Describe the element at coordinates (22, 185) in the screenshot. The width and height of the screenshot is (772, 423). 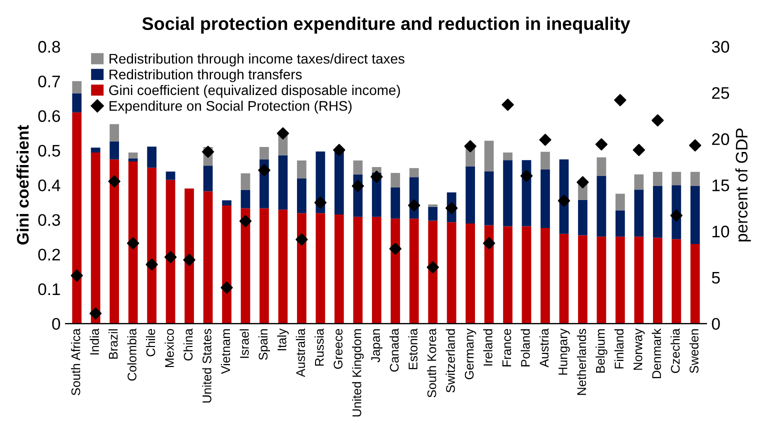
I see `y-axis-title: Gini coefficient` at that location.